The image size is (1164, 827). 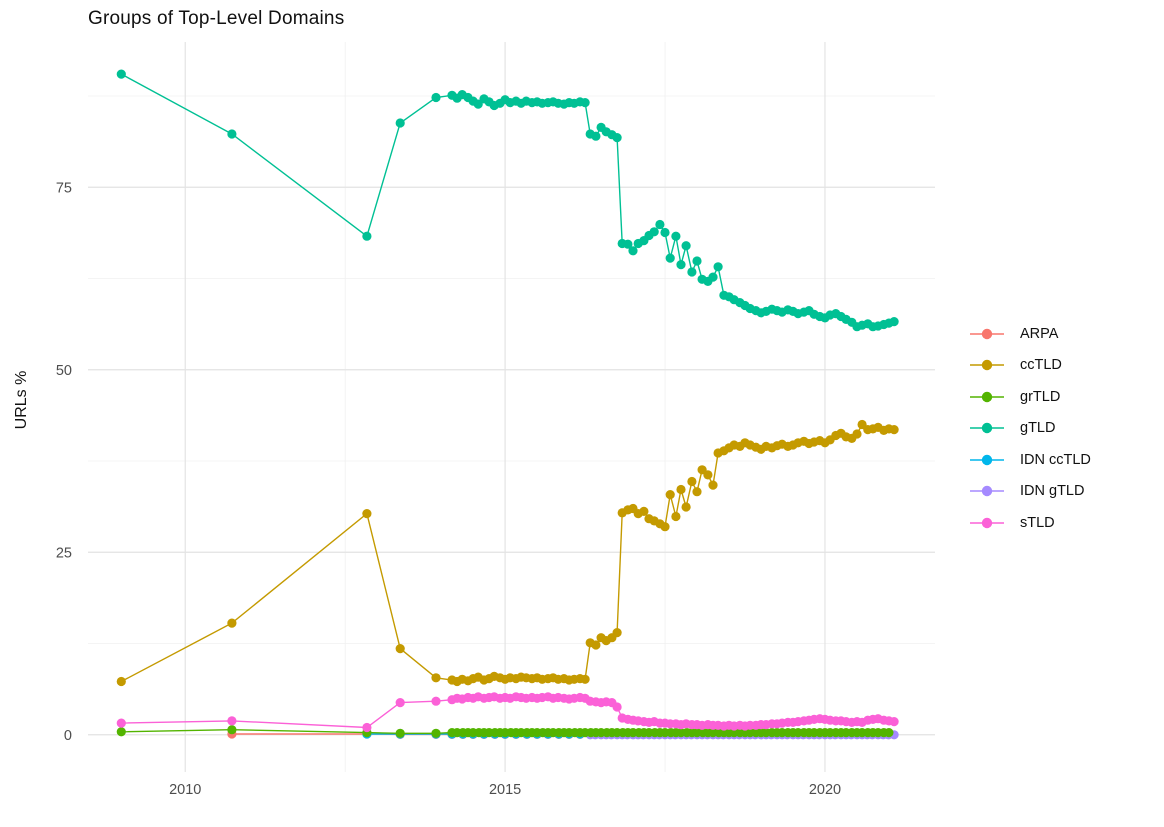 What do you see at coordinates (64, 188) in the screenshot?
I see `y-tick-label: 75` at bounding box center [64, 188].